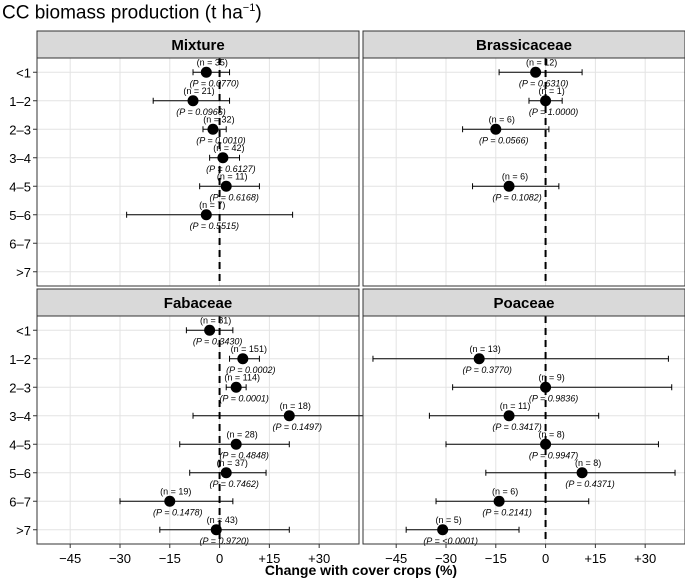  I want to click on title-close: ), so click(258, 13).